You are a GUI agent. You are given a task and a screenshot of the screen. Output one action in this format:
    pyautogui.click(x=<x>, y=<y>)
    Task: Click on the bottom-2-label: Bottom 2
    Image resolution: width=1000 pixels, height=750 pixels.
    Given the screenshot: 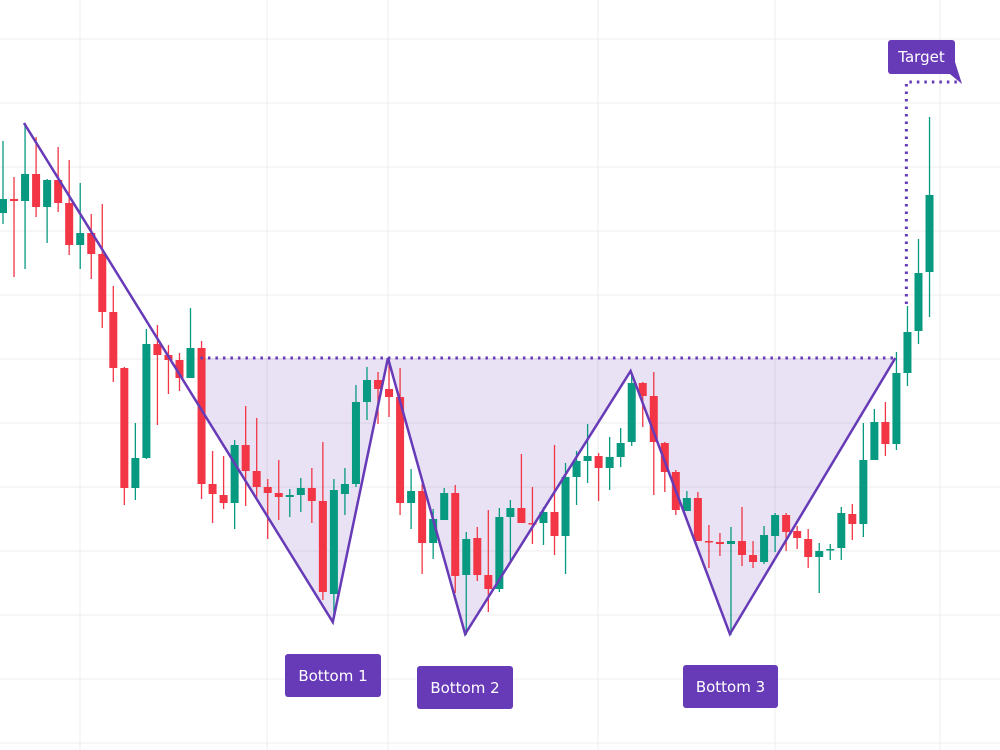 What is the action you would take?
    pyautogui.click(x=465, y=687)
    